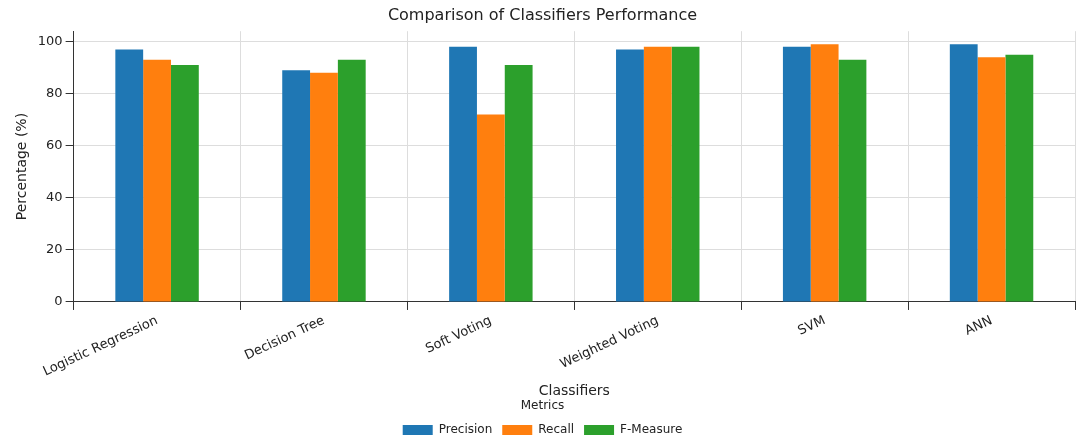 The image size is (1085, 446). I want to click on y-tick-label: 20, so click(54, 249).